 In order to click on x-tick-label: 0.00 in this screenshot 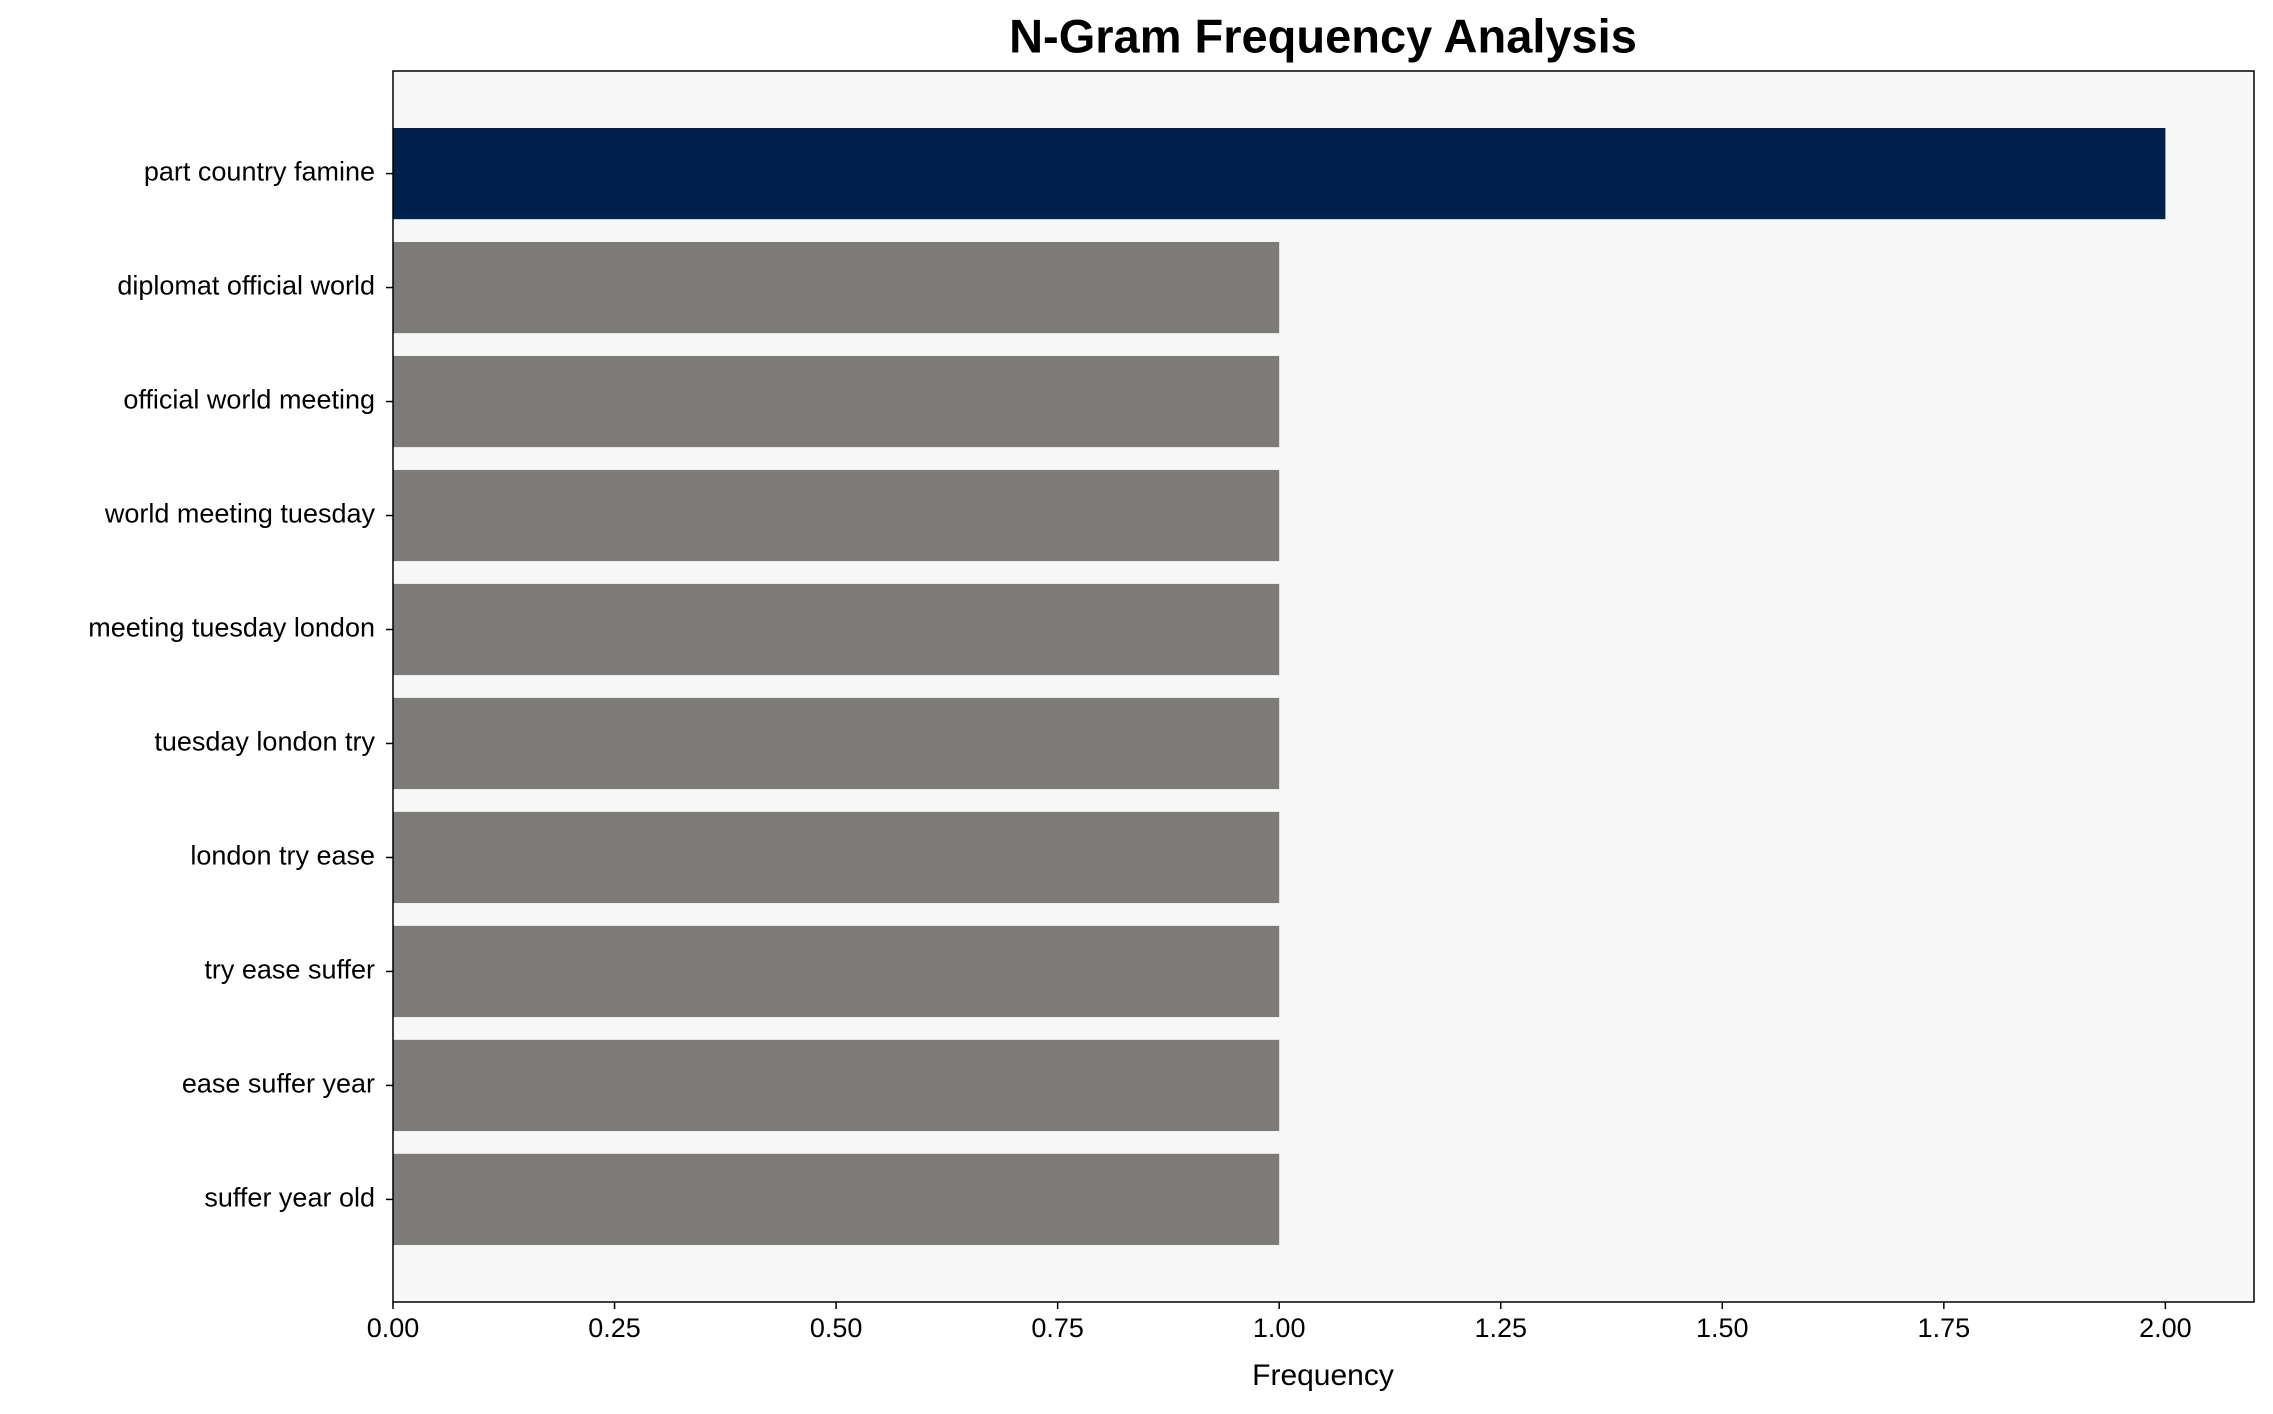, I will do `click(393, 1328)`.